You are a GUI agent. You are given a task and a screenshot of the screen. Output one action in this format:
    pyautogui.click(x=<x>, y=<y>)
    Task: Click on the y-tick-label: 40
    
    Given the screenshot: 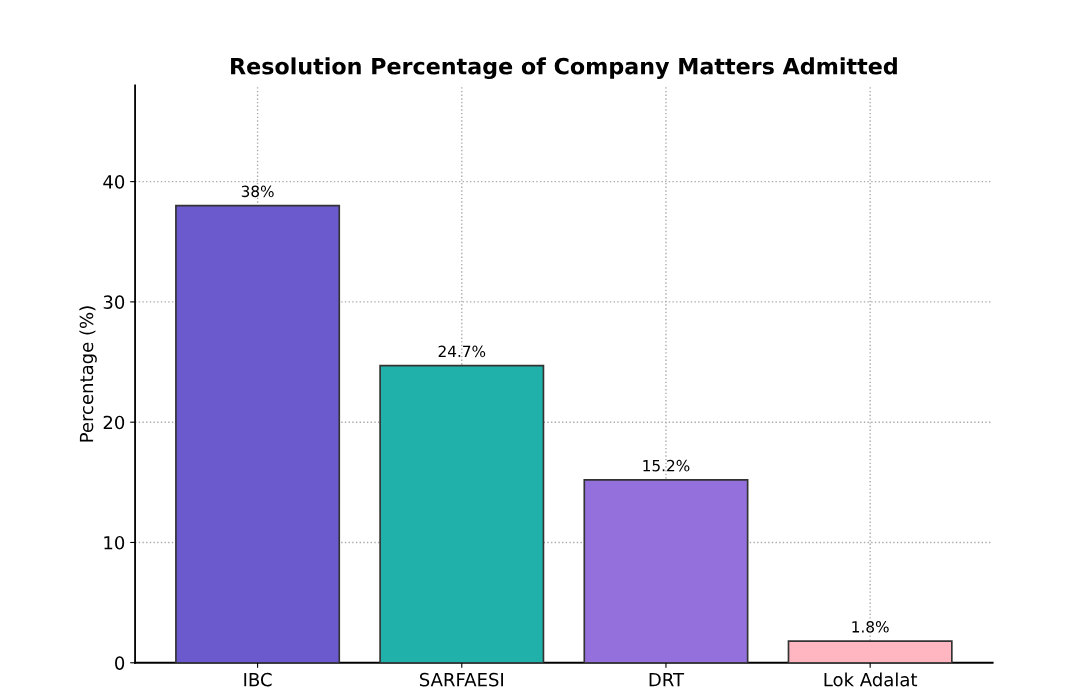 What is the action you would take?
    pyautogui.click(x=114, y=182)
    